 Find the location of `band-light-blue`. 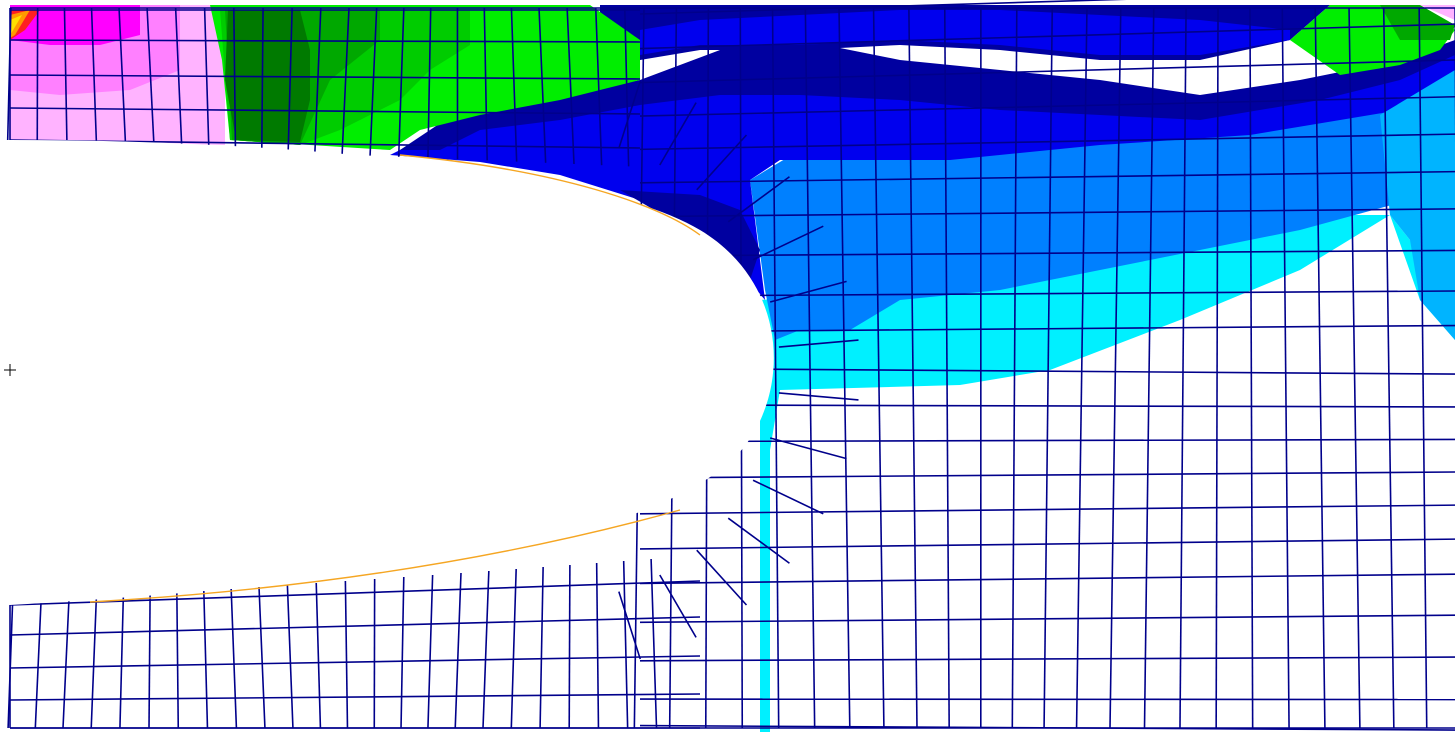

band-light-blue is located at coordinates (1417, 205).